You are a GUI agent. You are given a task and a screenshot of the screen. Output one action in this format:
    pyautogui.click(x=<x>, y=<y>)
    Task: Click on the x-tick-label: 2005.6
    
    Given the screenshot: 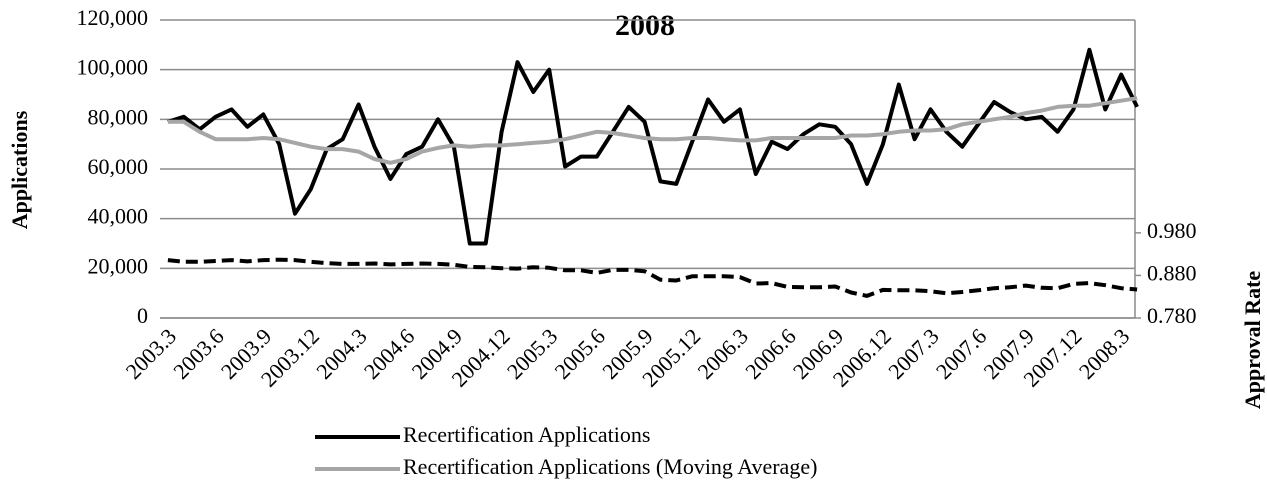 What is the action you would take?
    pyautogui.click(x=580, y=353)
    